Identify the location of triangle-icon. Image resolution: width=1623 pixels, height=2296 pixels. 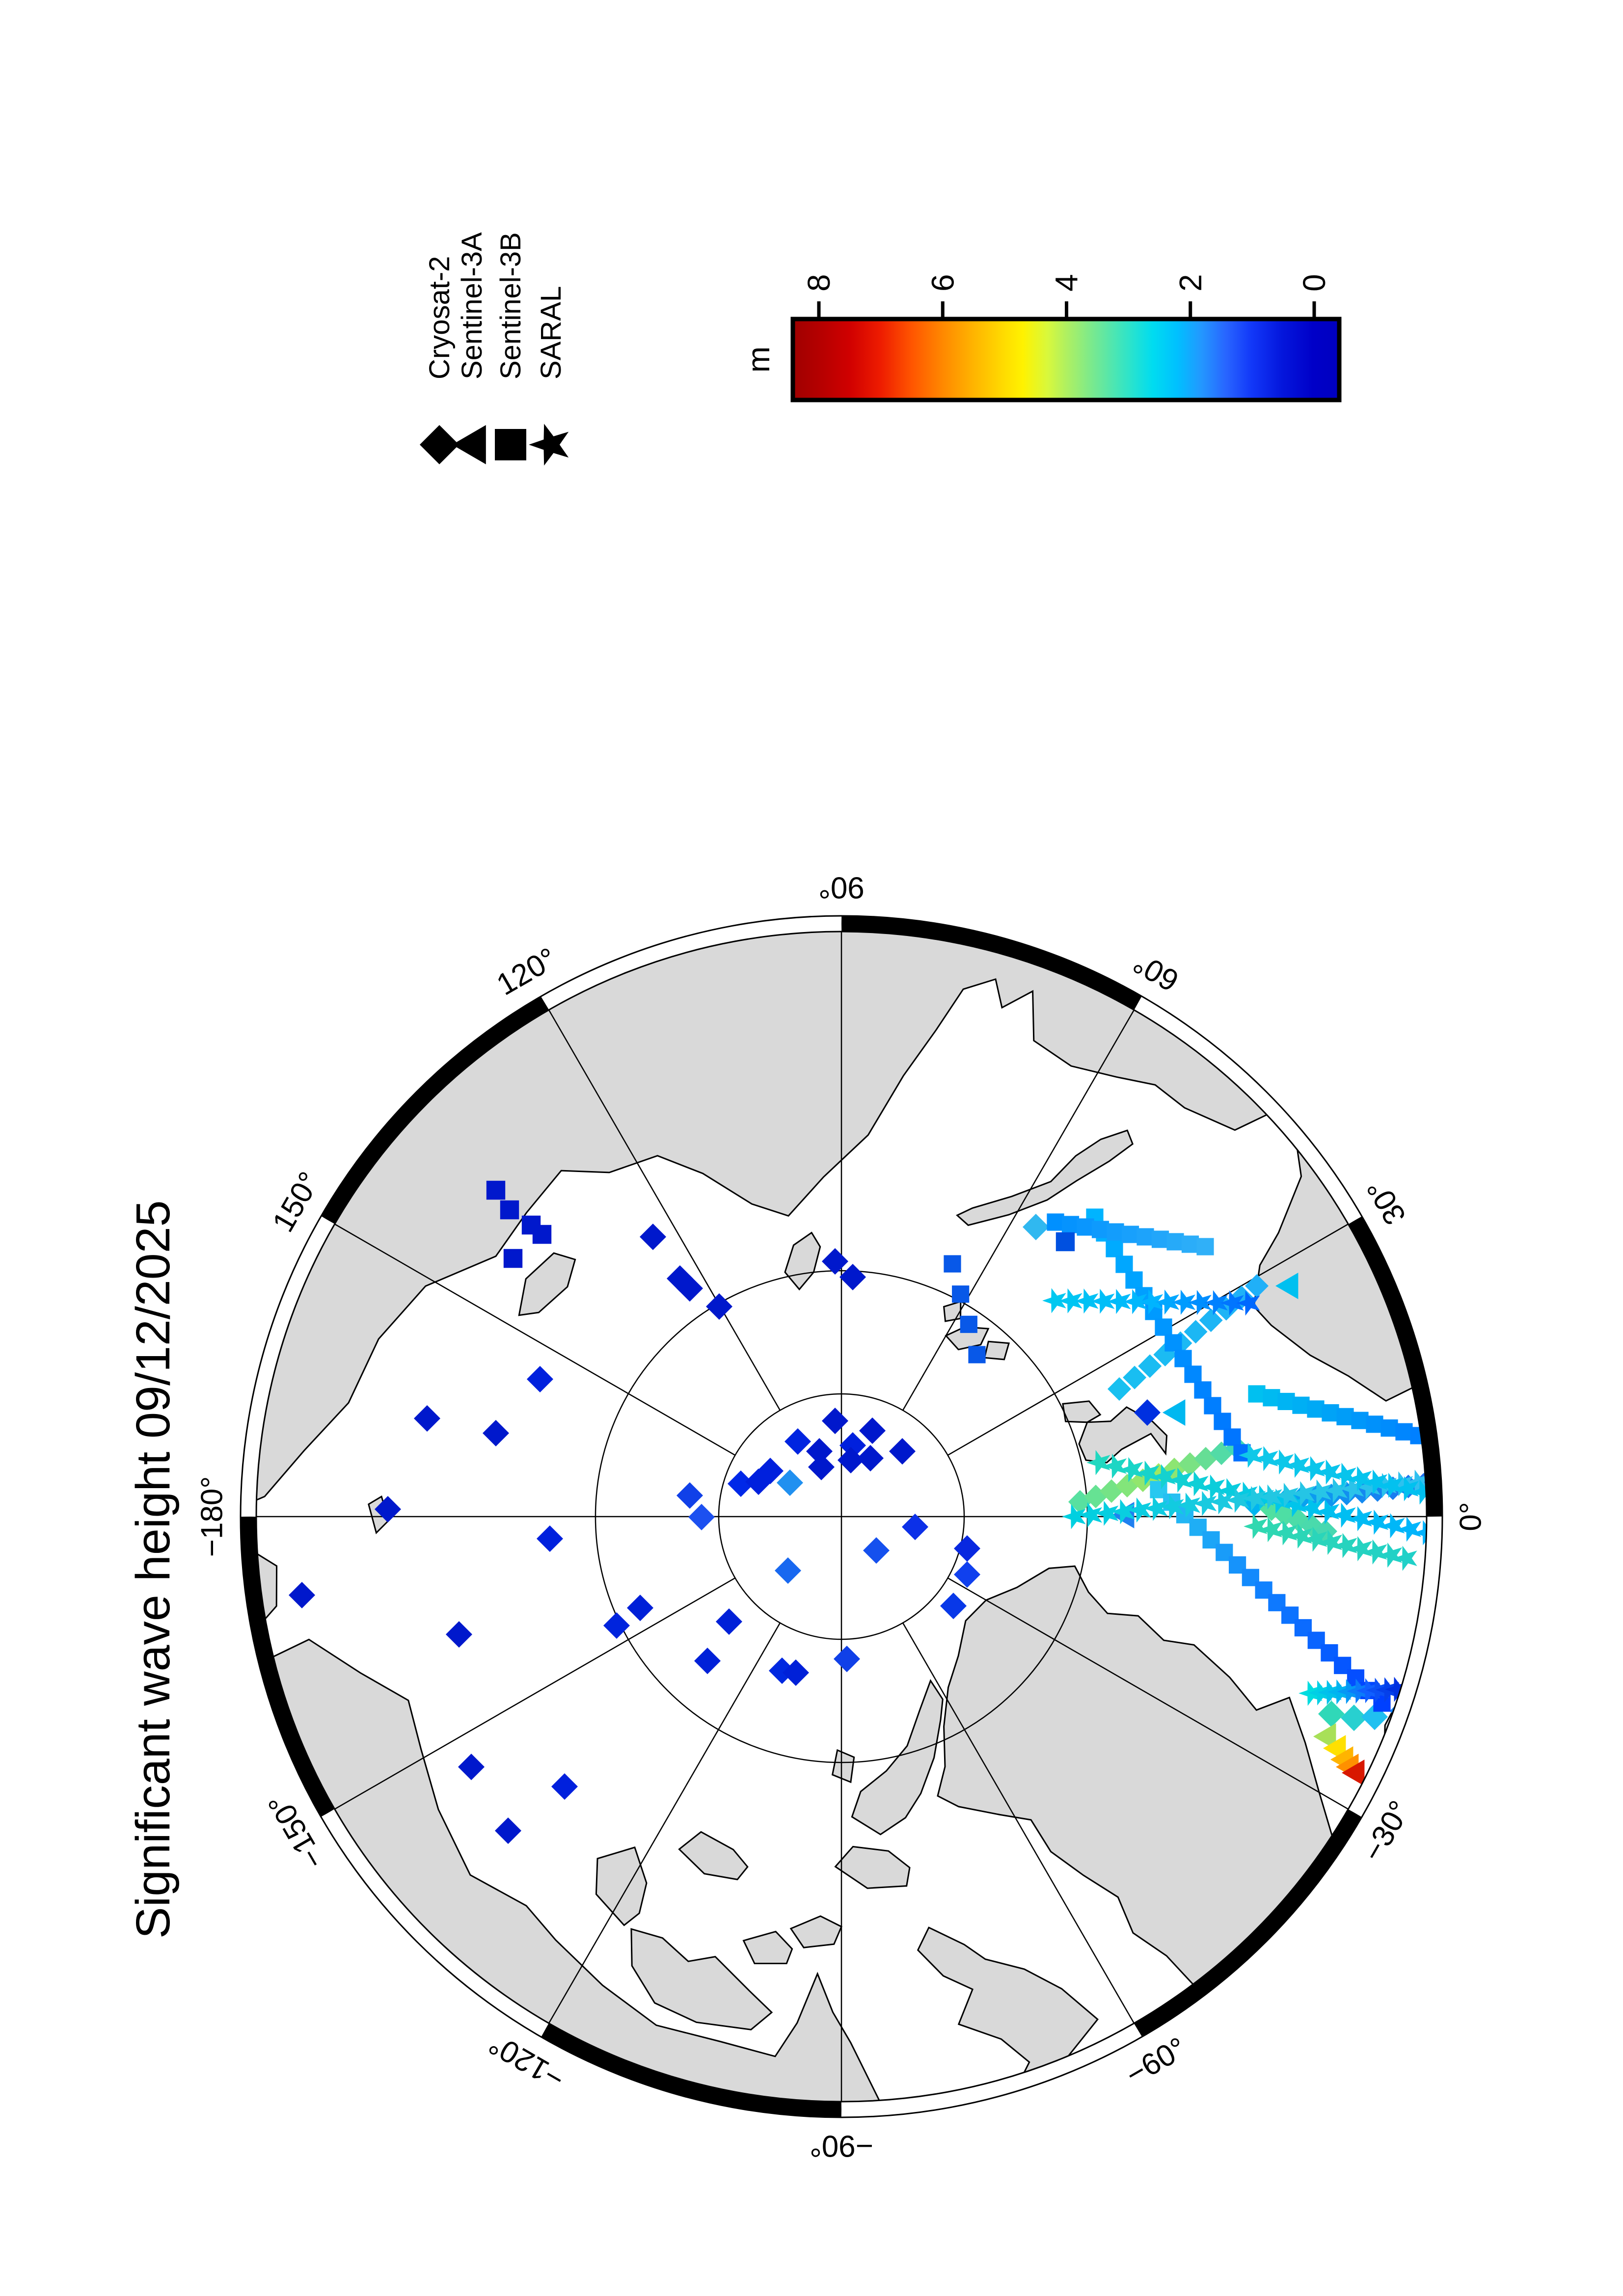
(469, 444).